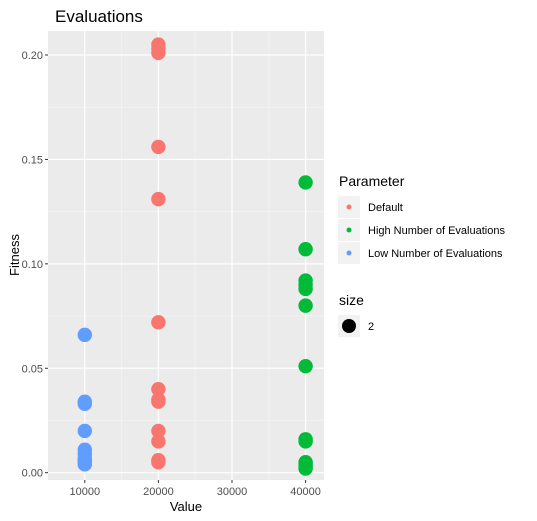 This screenshot has height=521, width=537. I want to click on y-tick-label: 0.10, so click(32, 265).